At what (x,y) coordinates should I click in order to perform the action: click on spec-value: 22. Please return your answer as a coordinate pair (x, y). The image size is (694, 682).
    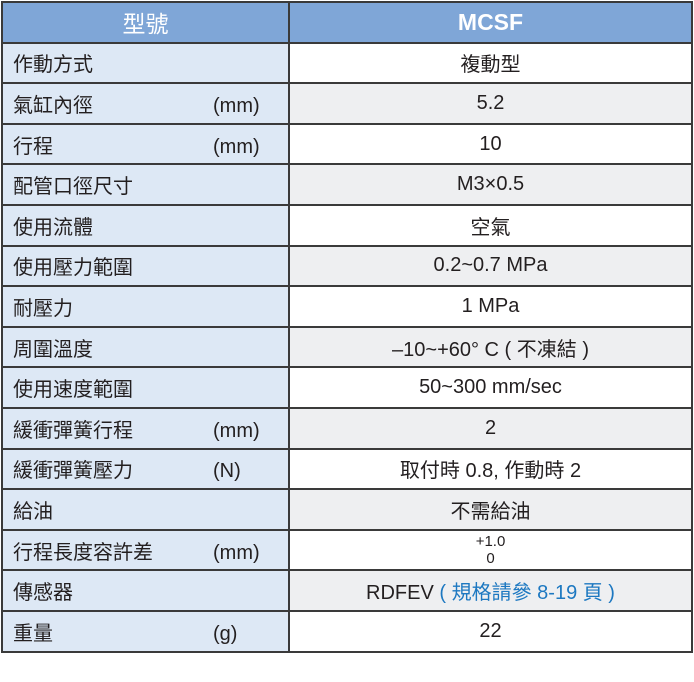
    Looking at the image, I should click on (490, 630).